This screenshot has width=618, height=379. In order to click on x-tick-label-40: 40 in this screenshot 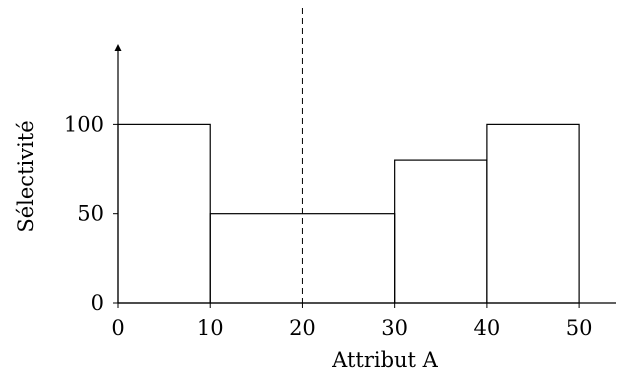, I will do `click(487, 328)`.